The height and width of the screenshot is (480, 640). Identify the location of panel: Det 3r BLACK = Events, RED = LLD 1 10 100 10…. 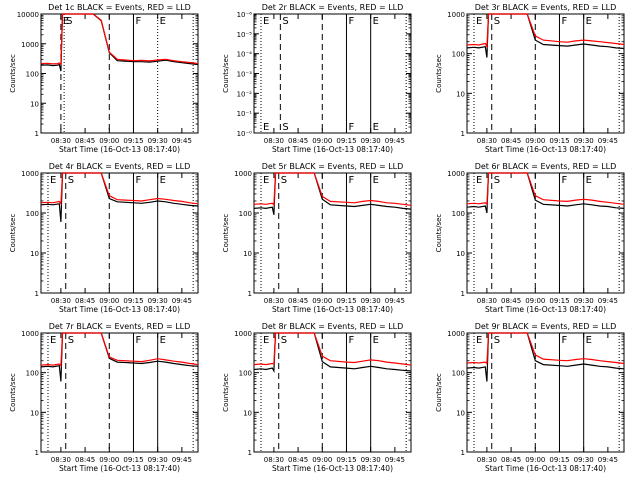
(530, 78).